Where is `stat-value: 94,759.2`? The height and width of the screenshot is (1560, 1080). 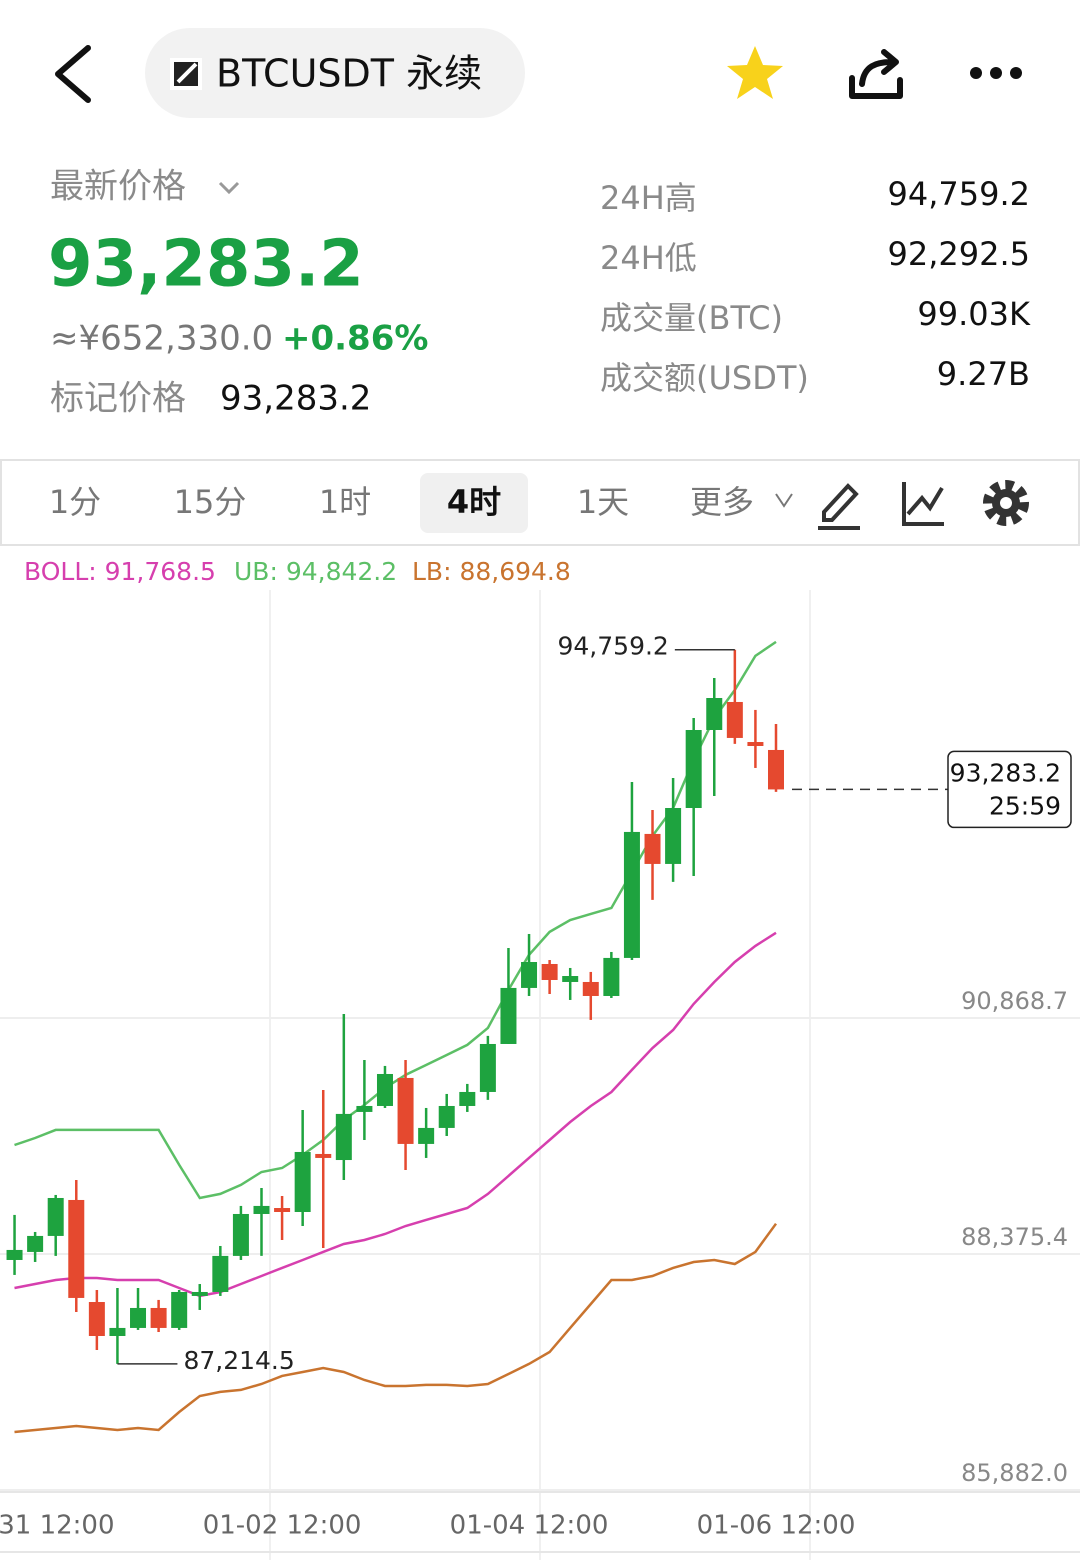 stat-value: 94,759.2 is located at coordinates (959, 194).